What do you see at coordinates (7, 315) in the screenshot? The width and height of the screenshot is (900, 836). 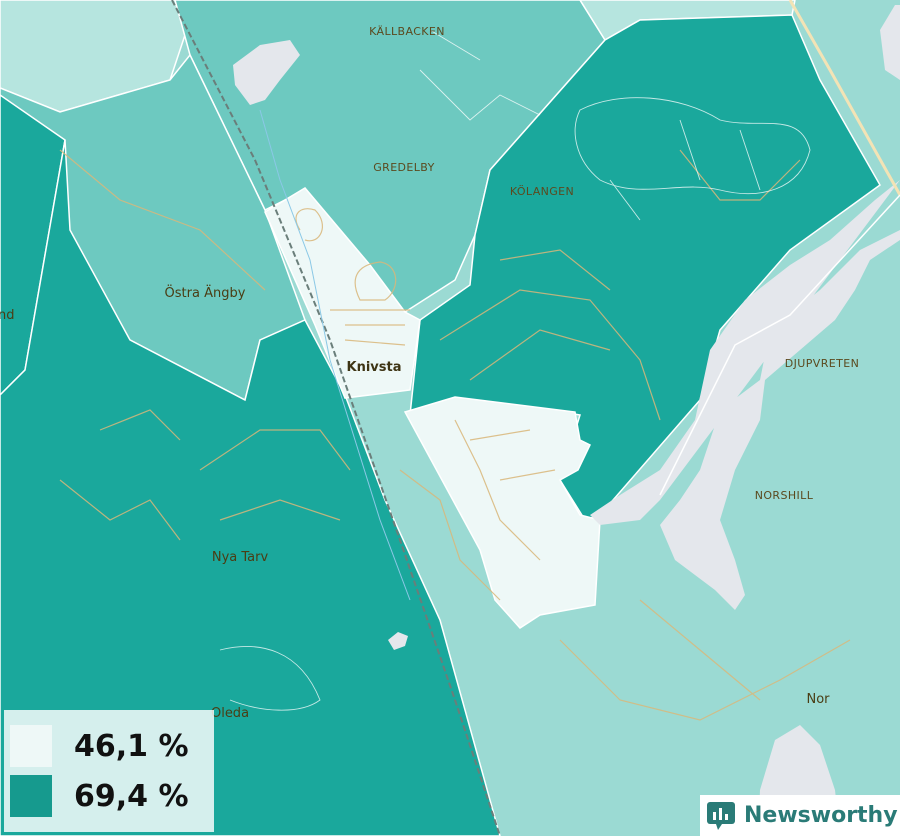 I see `label-edge-fragment: nd` at bounding box center [7, 315].